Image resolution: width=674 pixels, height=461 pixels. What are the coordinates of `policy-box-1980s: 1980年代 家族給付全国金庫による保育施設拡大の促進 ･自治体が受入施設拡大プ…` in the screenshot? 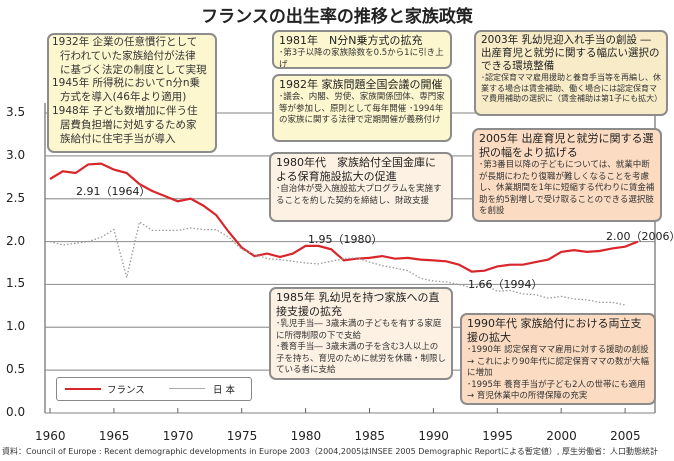 It's located at (361, 187).